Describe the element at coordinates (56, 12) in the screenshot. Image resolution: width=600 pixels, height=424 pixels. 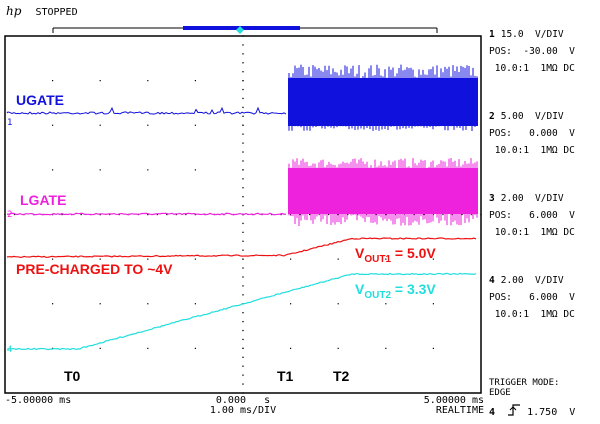
I see `acquisition-status: STOPPED` at that location.